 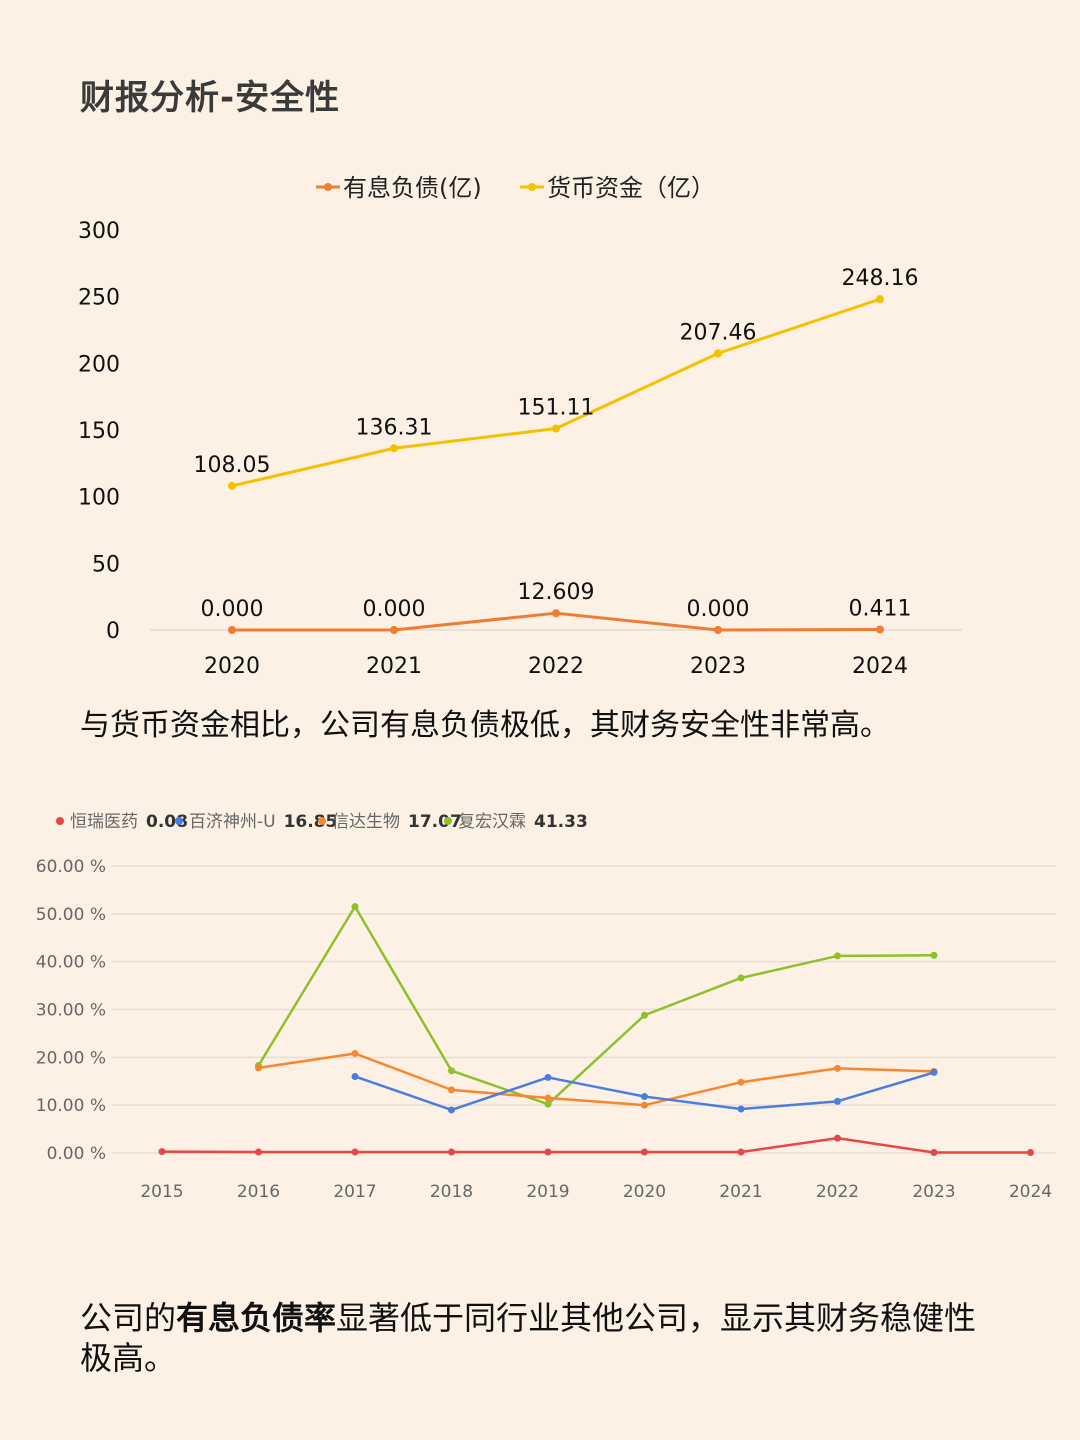 What do you see at coordinates (547, 1192) in the screenshot?
I see `chart2-x-tick-label: 2019` at bounding box center [547, 1192].